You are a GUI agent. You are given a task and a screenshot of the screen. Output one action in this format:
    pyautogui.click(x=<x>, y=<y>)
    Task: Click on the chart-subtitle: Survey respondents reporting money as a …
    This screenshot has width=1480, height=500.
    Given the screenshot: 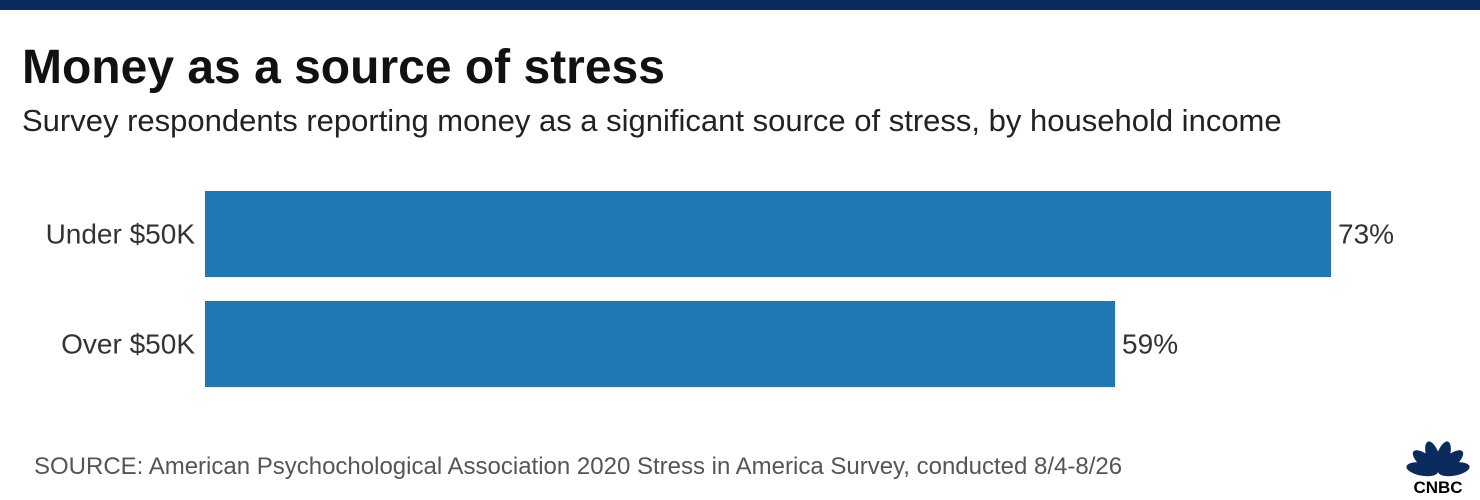 What is the action you would take?
    pyautogui.click(x=652, y=120)
    